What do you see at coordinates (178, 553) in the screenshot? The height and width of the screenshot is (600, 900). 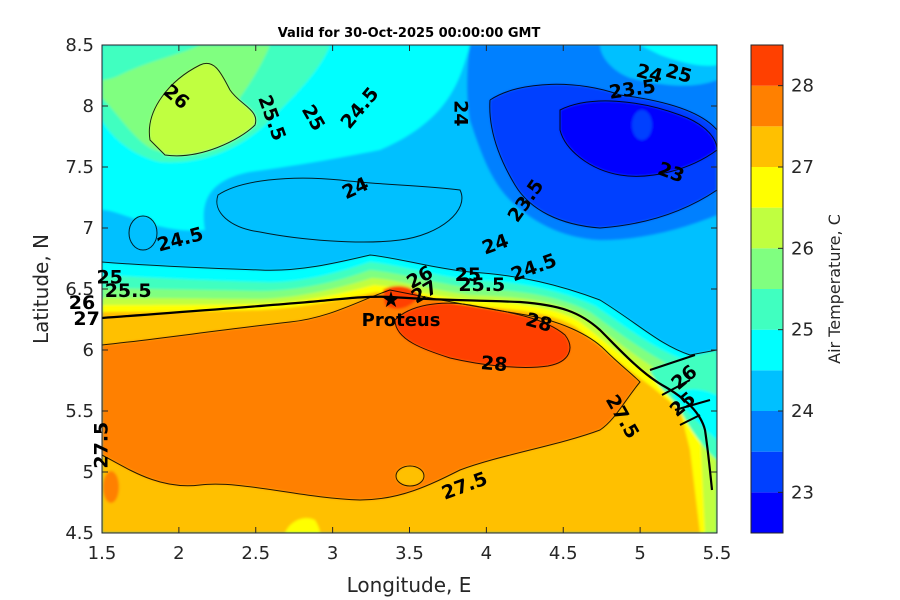 I see `x-tick-label: 2` at bounding box center [178, 553].